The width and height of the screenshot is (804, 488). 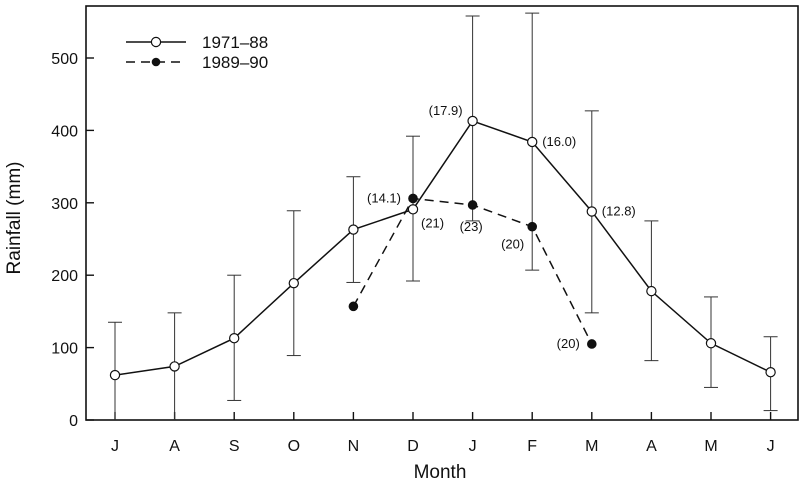 I want to click on x-tick-label: N, so click(x=354, y=446).